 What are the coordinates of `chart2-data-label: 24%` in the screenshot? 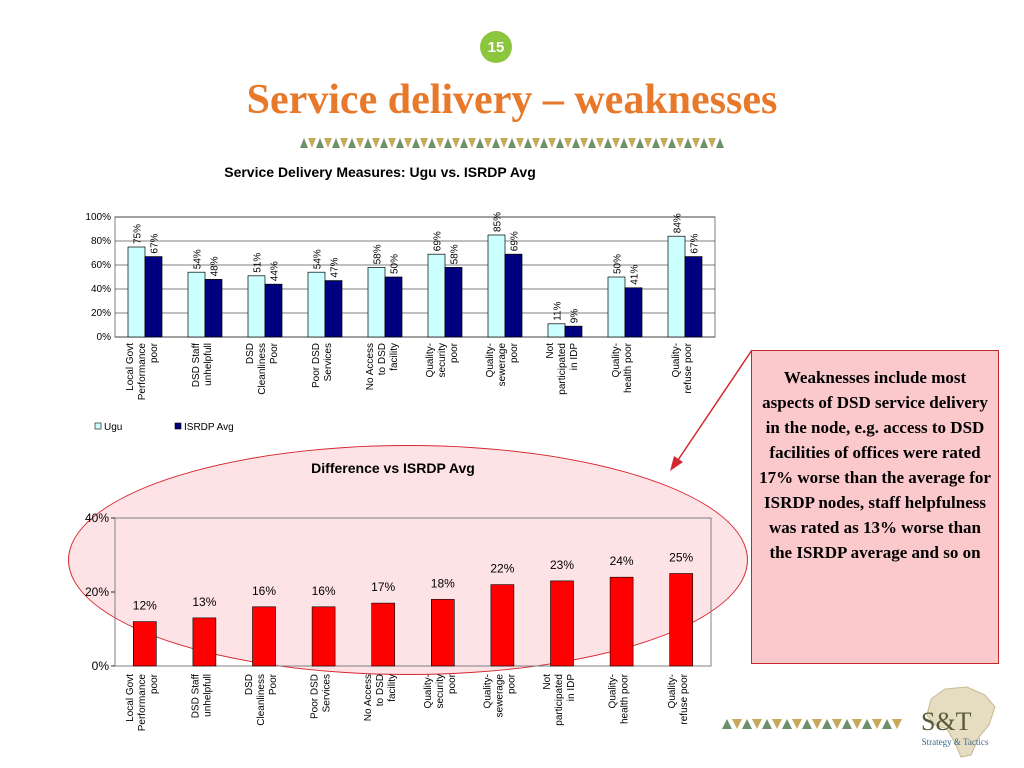 It's located at (622, 561).